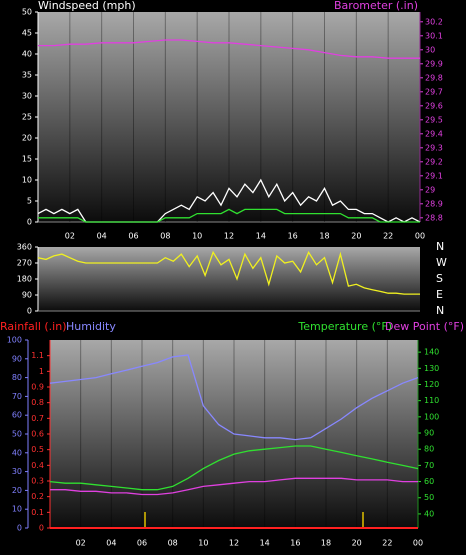  I want to click on y-tick-label: 1, so click(41, 371).